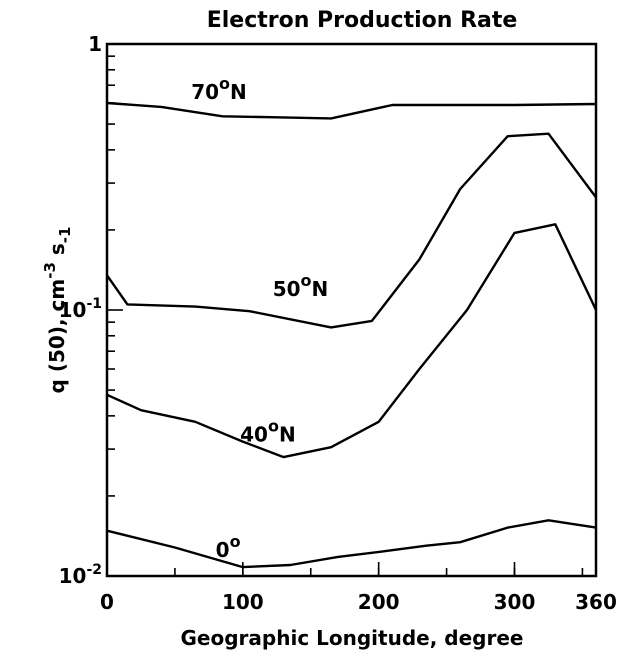 The width and height of the screenshot is (618, 656). What do you see at coordinates (362, 20) in the screenshot?
I see `chart-title: Electron Production Rate` at bounding box center [362, 20].